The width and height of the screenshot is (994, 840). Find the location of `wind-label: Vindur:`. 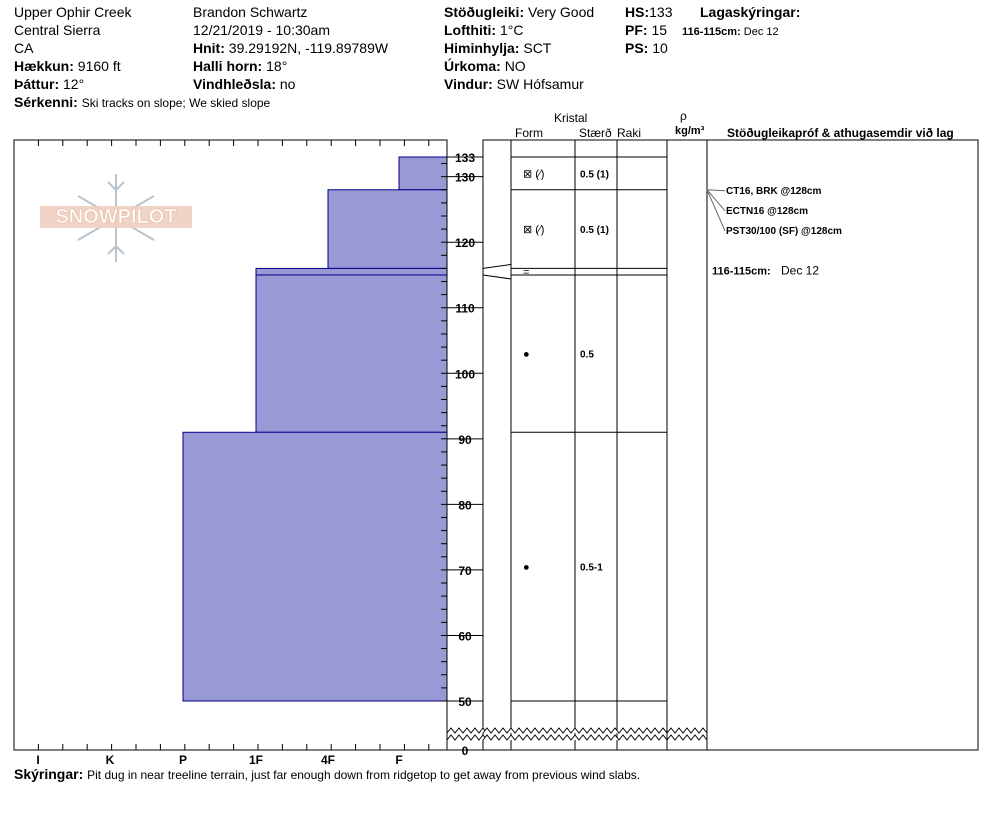

wind-label: Vindur: is located at coordinates (468, 84).